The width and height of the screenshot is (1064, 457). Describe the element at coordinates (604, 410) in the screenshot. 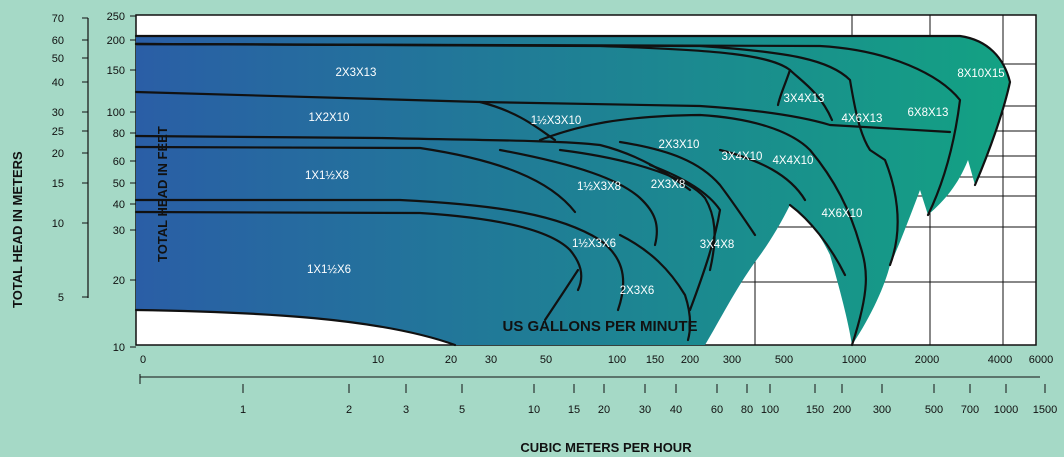

I see `m3h-tick-label: 20` at that location.